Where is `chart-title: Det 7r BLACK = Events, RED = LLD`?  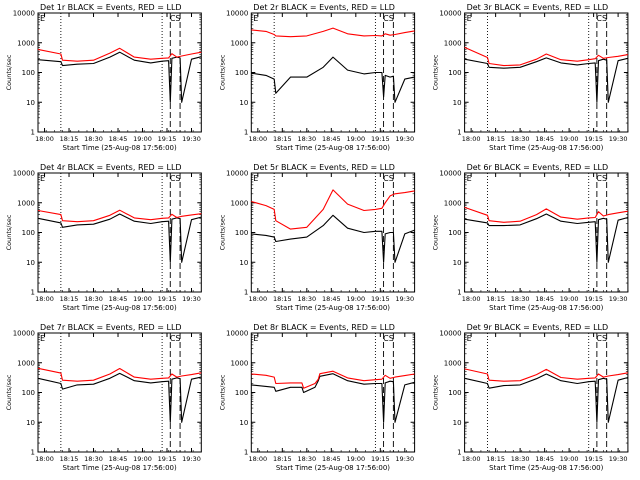 chart-title: Det 7r BLACK = Events, RED = LLD is located at coordinates (111, 327).